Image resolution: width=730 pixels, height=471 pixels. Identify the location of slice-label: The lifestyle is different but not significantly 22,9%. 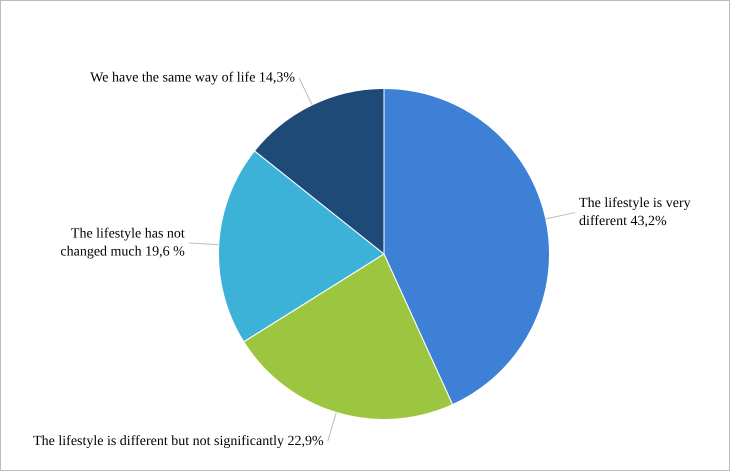
(178, 441).